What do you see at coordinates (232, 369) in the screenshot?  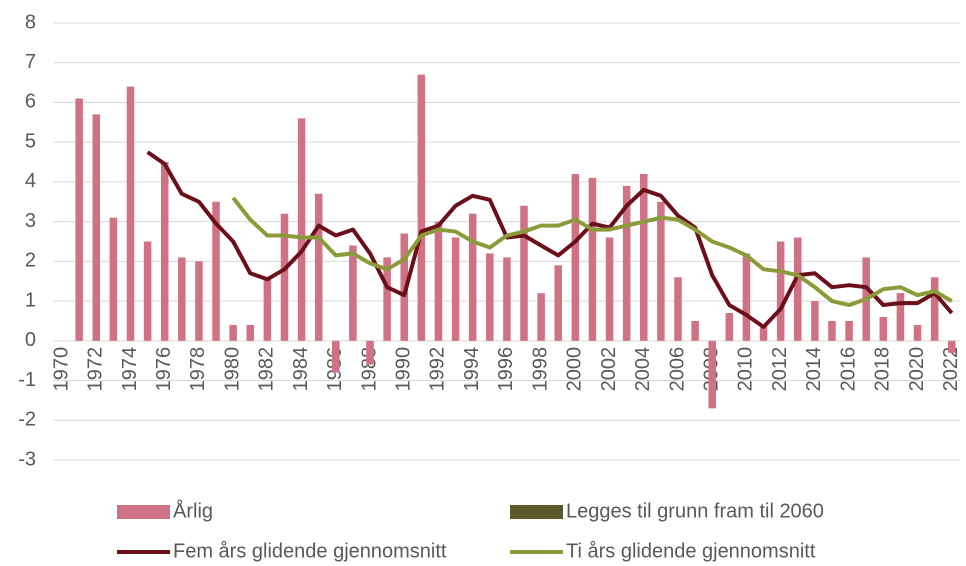 I see `x-tick-label: 1980` at bounding box center [232, 369].